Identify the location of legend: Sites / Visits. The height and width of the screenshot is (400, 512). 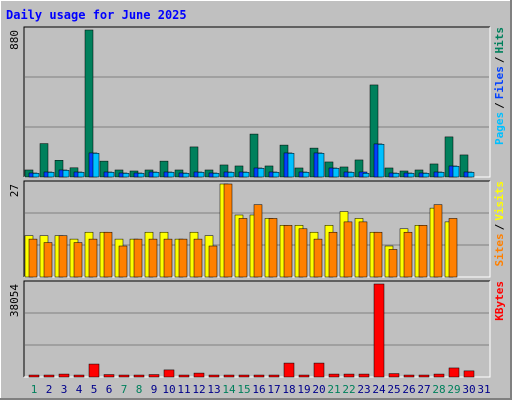
(499, 224).